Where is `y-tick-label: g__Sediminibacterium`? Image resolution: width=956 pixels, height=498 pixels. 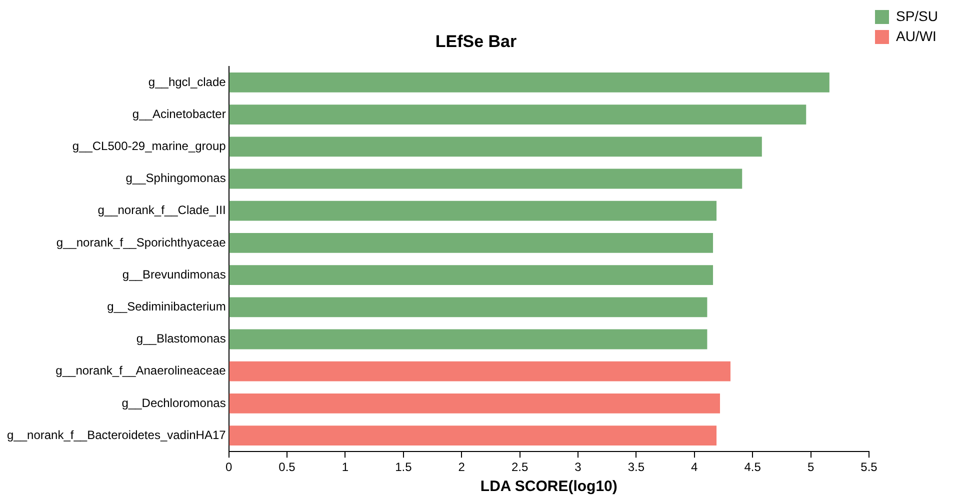 y-tick-label: g__Sediminibacterium is located at coordinates (166, 306).